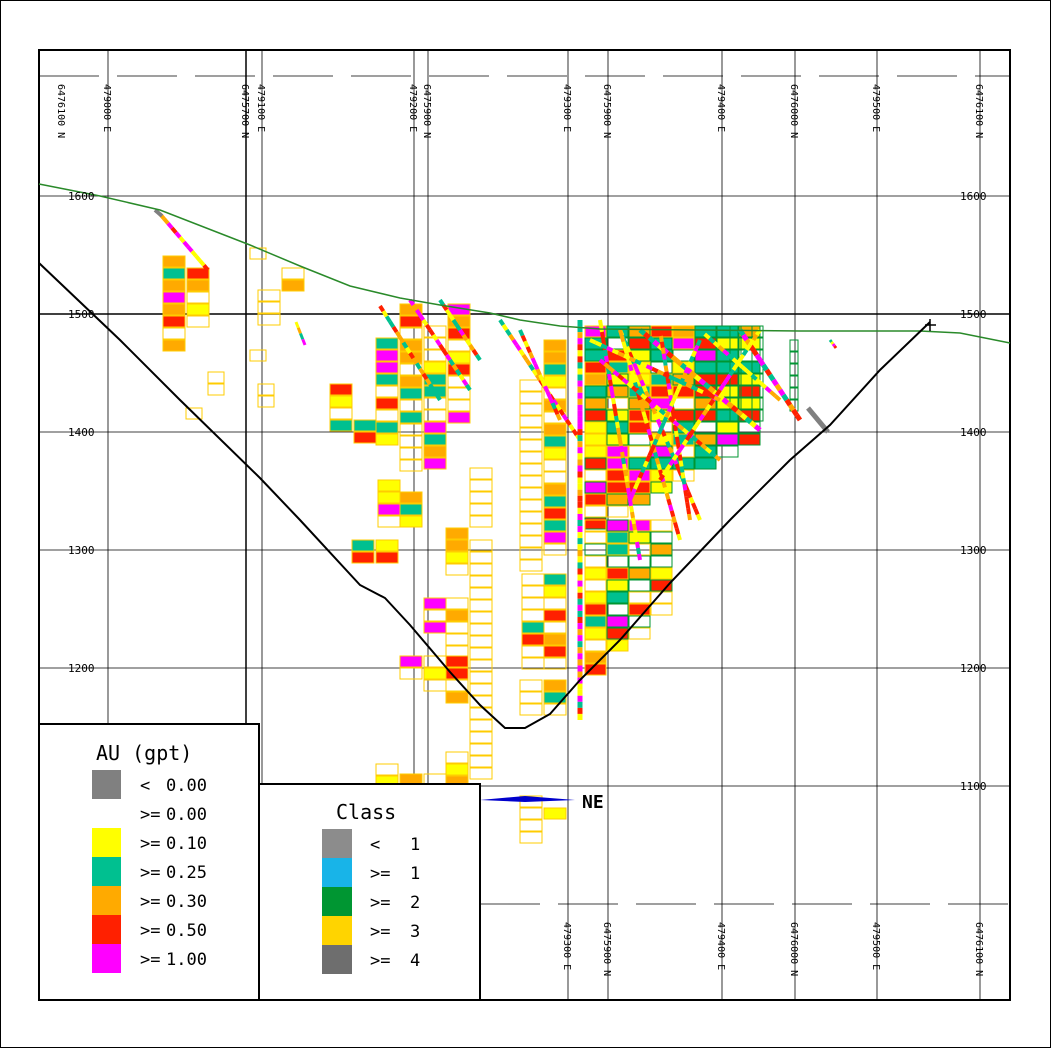  Describe the element at coordinates (566, 108) in the screenshot. I see `grid-label: 479300 E` at that location.